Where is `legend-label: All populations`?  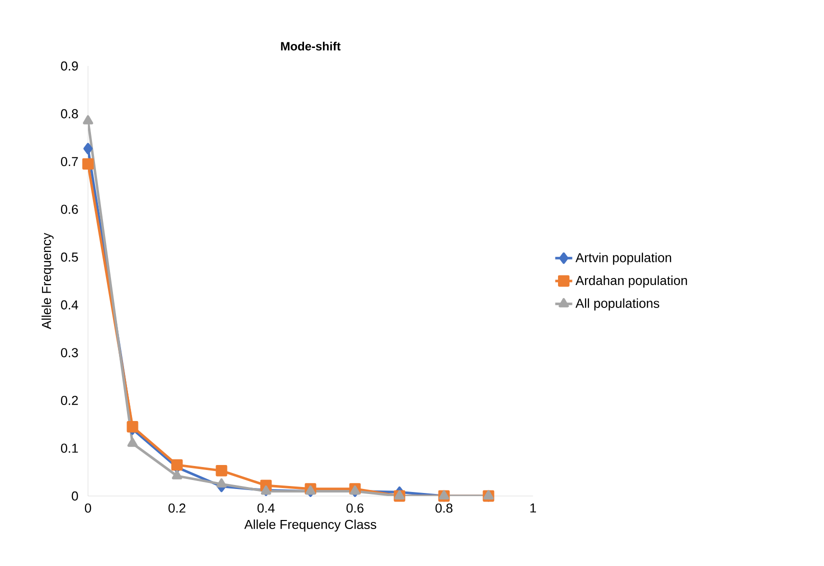
legend-label: All populations is located at coordinates (618, 304).